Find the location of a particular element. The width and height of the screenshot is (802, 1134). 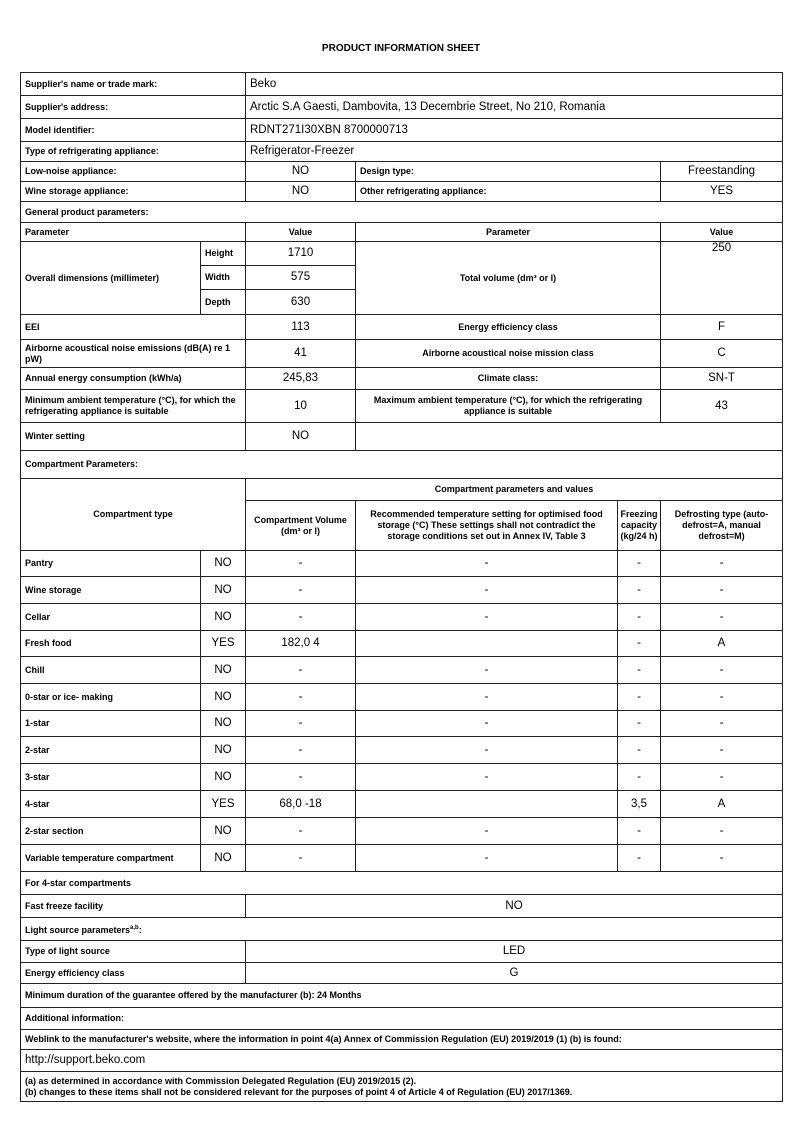

compartment-name: Variable temperature compartment is located at coordinates (110, 858).